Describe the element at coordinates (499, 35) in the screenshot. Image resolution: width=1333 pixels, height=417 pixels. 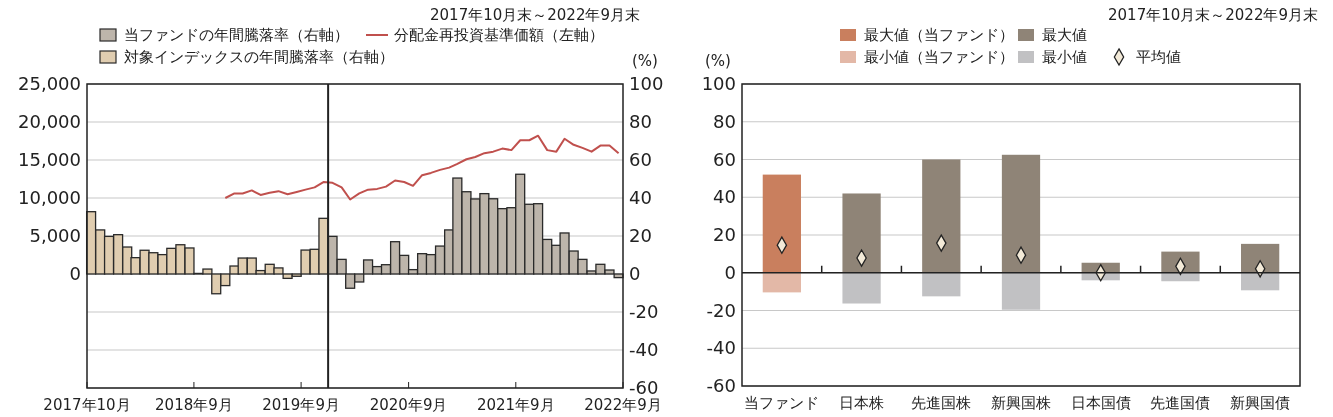
I see `legend-label: 分配金再投資基準価額（左軸）` at that location.